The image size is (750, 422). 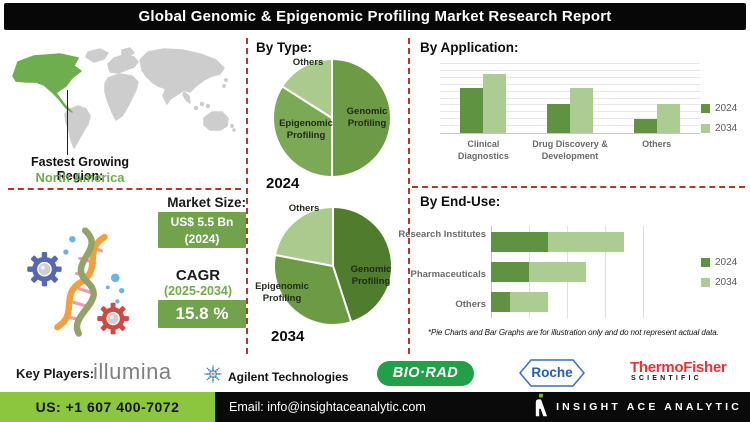 What do you see at coordinates (213, 374) in the screenshot?
I see `agilent-spark-icon` at bounding box center [213, 374].